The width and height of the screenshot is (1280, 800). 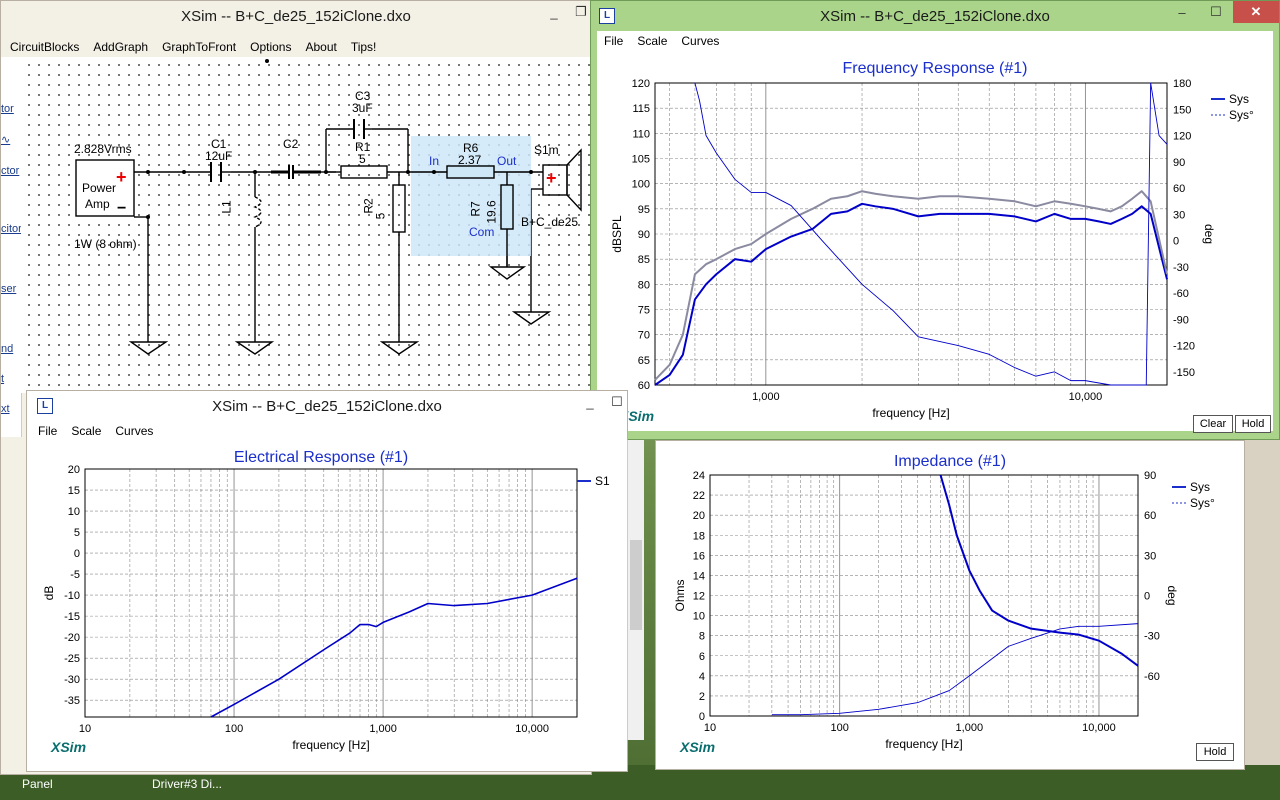 What do you see at coordinates (702, 657) in the screenshot?
I see `y-tick-label: 6` at bounding box center [702, 657].